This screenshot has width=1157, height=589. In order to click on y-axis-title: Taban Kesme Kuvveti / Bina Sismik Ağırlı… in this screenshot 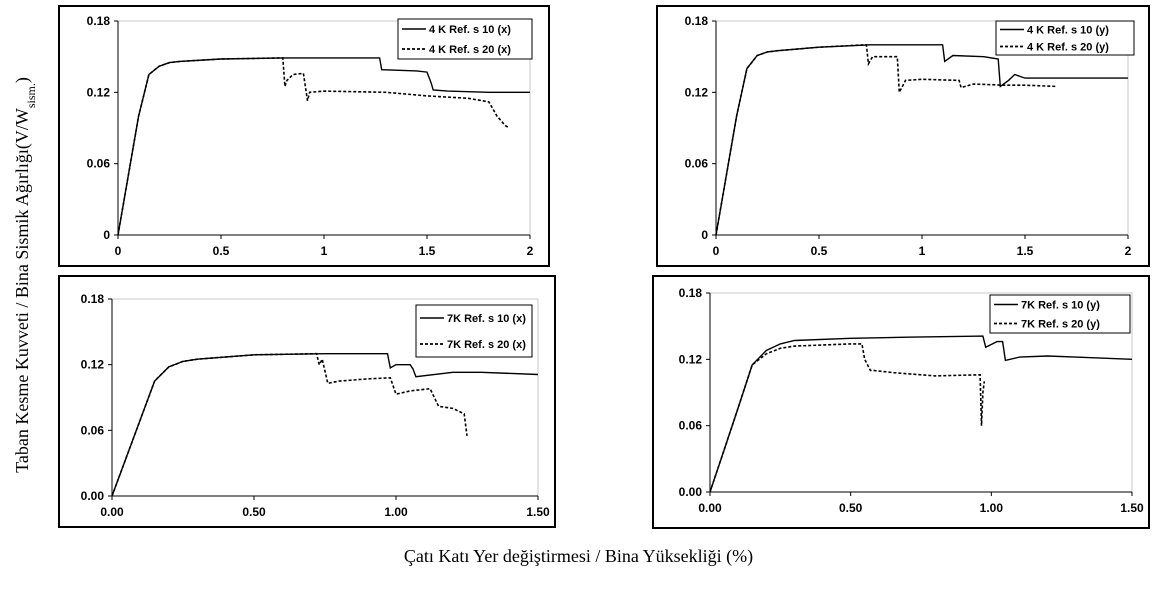, I will do `click(22, 270)`.